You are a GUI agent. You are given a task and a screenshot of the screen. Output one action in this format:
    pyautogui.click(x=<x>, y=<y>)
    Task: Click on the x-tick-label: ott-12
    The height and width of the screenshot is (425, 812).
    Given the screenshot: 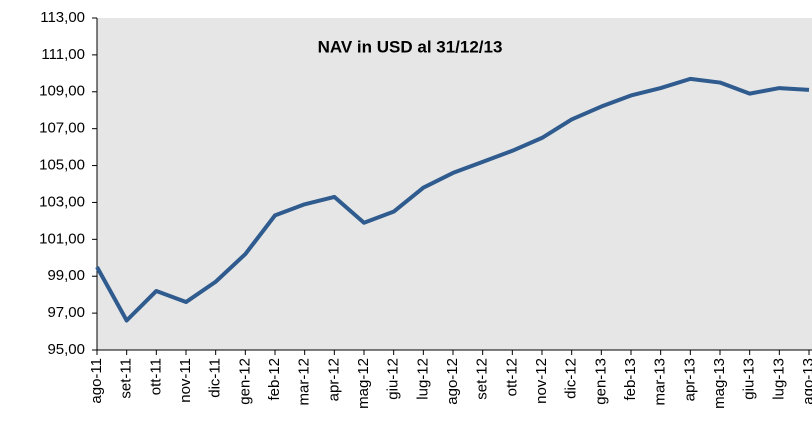 What is the action you would take?
    pyautogui.click(x=511, y=377)
    